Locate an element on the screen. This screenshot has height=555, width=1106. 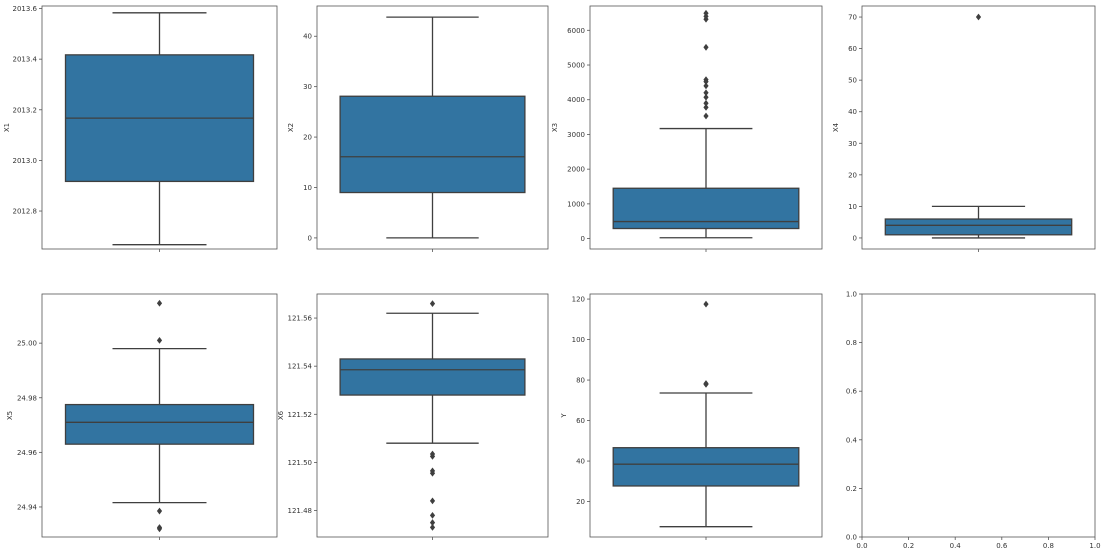
y-tick-label: 100 is located at coordinates (578, 340).